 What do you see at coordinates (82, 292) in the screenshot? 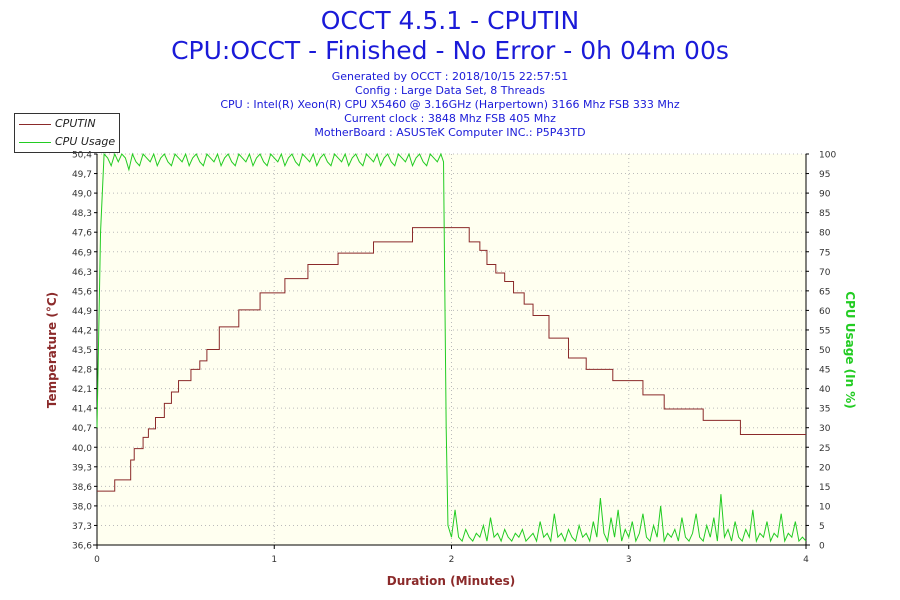
I see `y-left-tick-label: 45,6` at bounding box center [82, 292].